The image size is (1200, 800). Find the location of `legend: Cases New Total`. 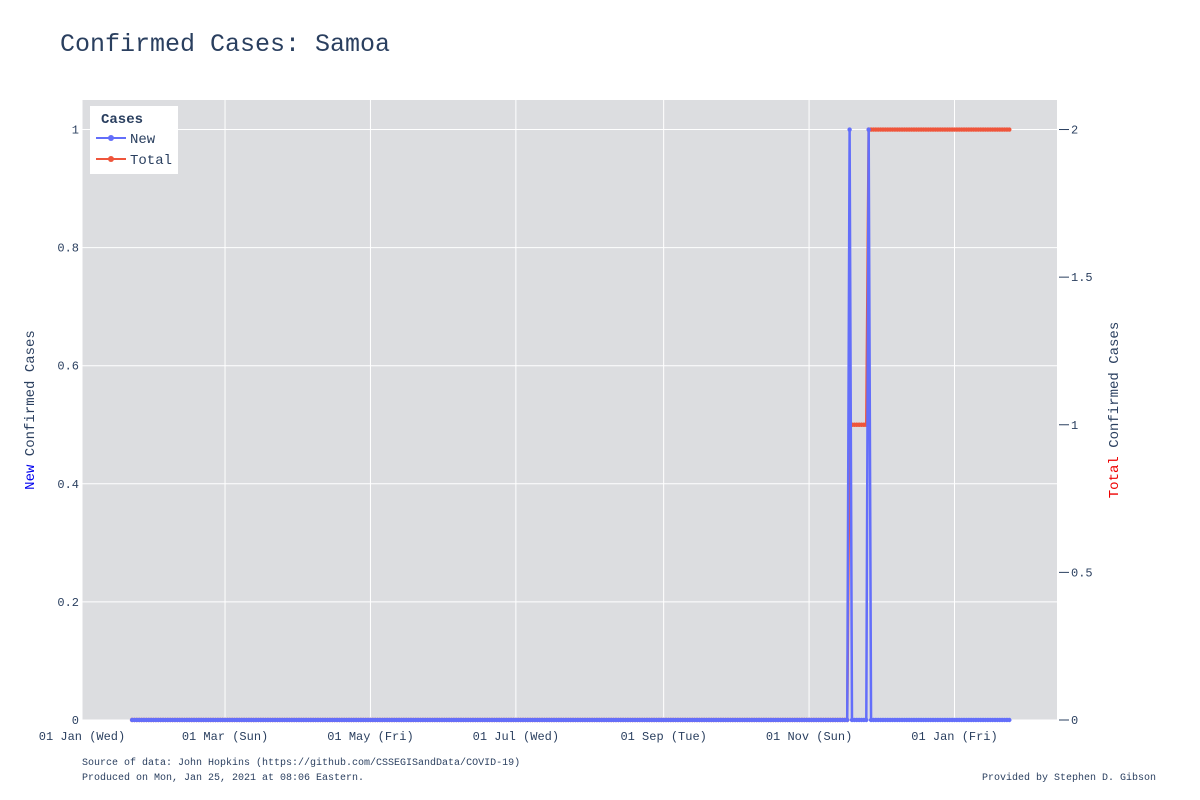

legend: Cases New Total is located at coordinates (134, 140).